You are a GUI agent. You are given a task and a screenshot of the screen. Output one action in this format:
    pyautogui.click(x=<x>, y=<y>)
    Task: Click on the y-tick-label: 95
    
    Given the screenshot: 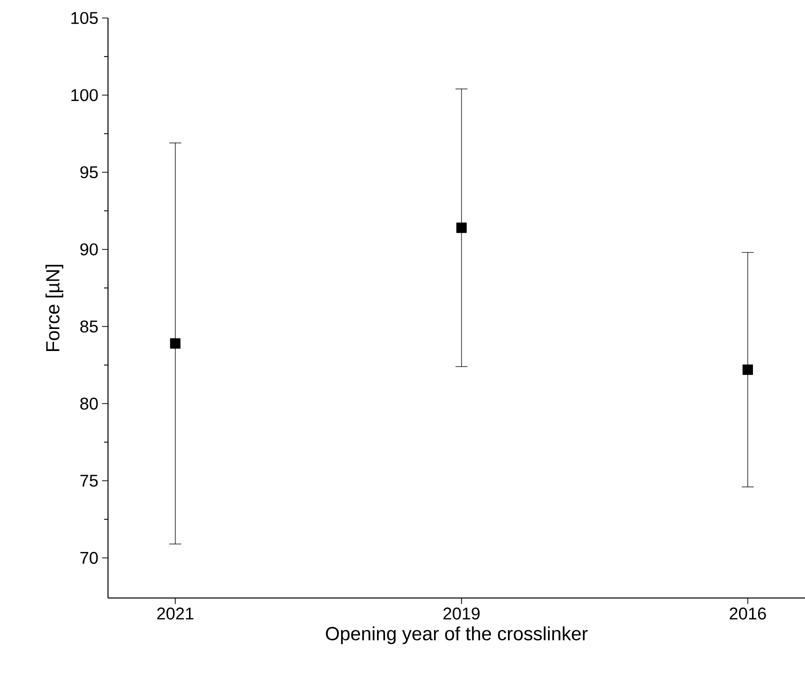 What is the action you would take?
    pyautogui.click(x=89, y=172)
    